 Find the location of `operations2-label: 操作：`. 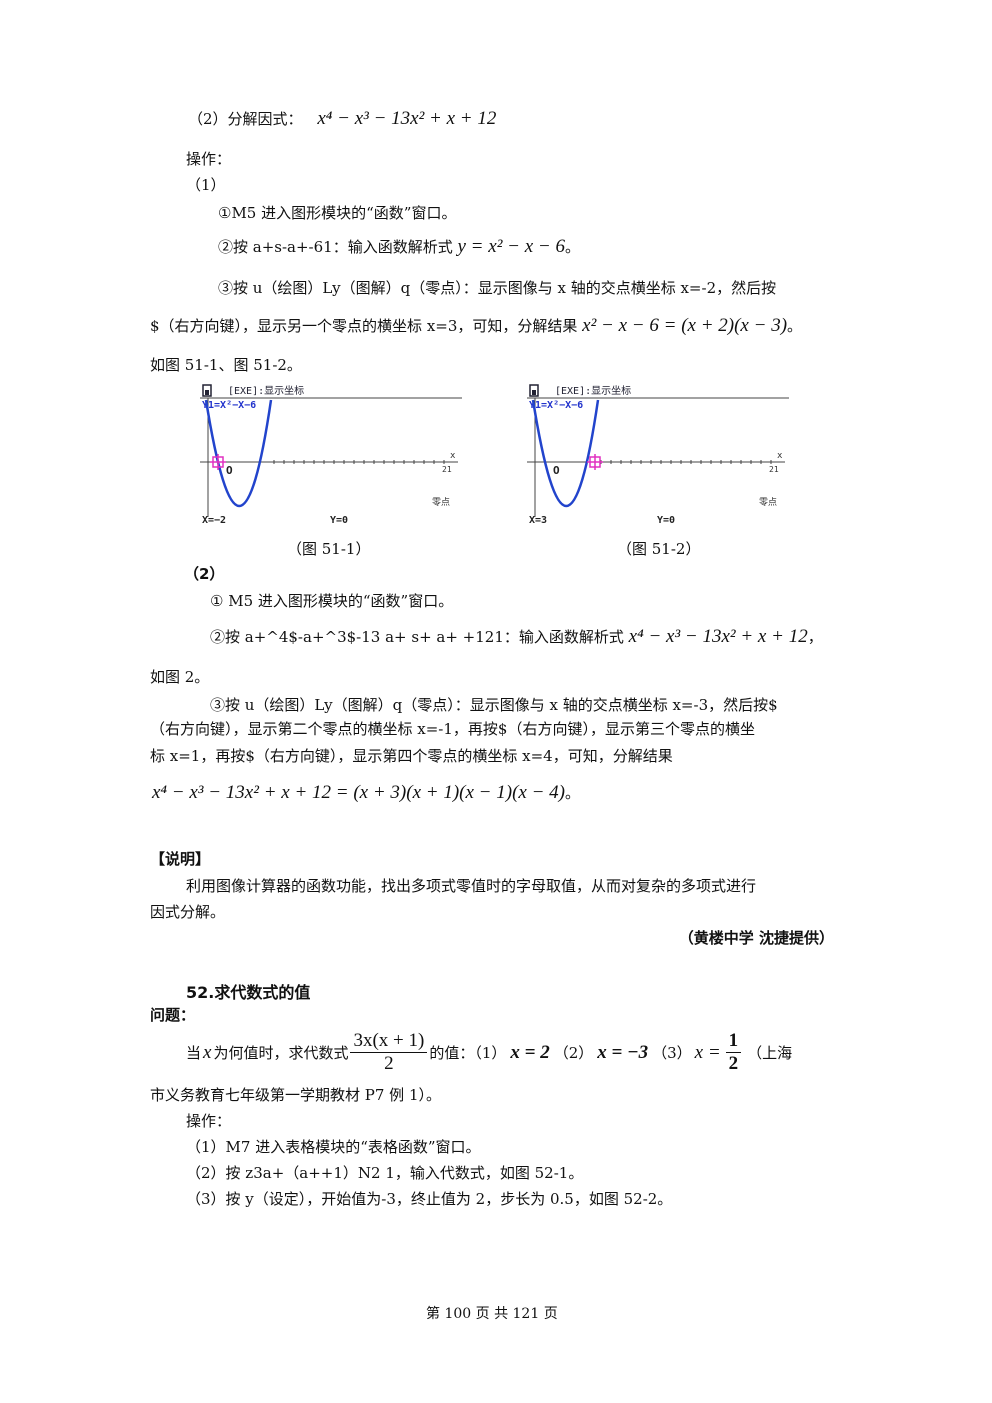

operations2-label: 操作： is located at coordinates (209, 1121).